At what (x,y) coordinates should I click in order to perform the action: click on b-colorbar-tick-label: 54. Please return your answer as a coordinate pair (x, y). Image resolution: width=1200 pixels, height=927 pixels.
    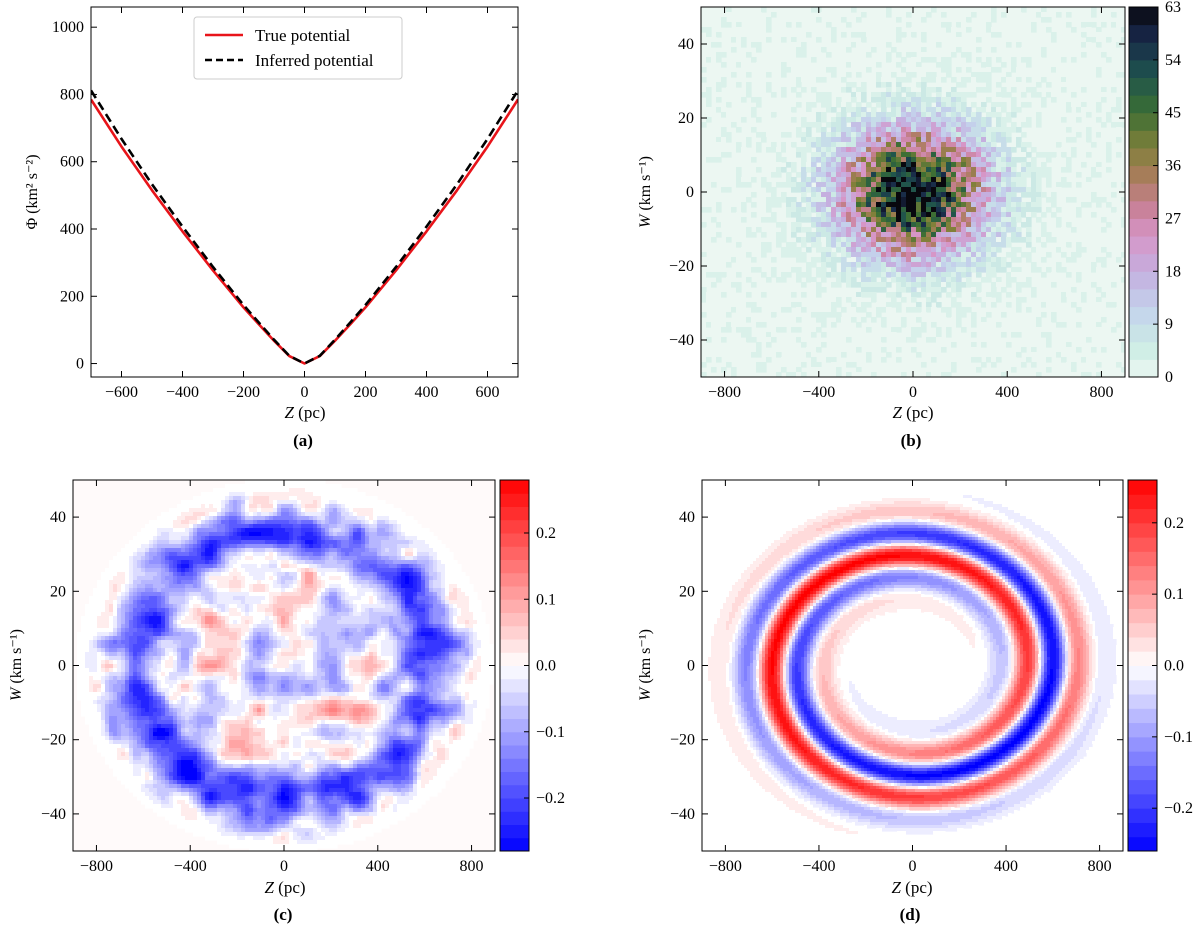
    Looking at the image, I should click on (1173, 60).